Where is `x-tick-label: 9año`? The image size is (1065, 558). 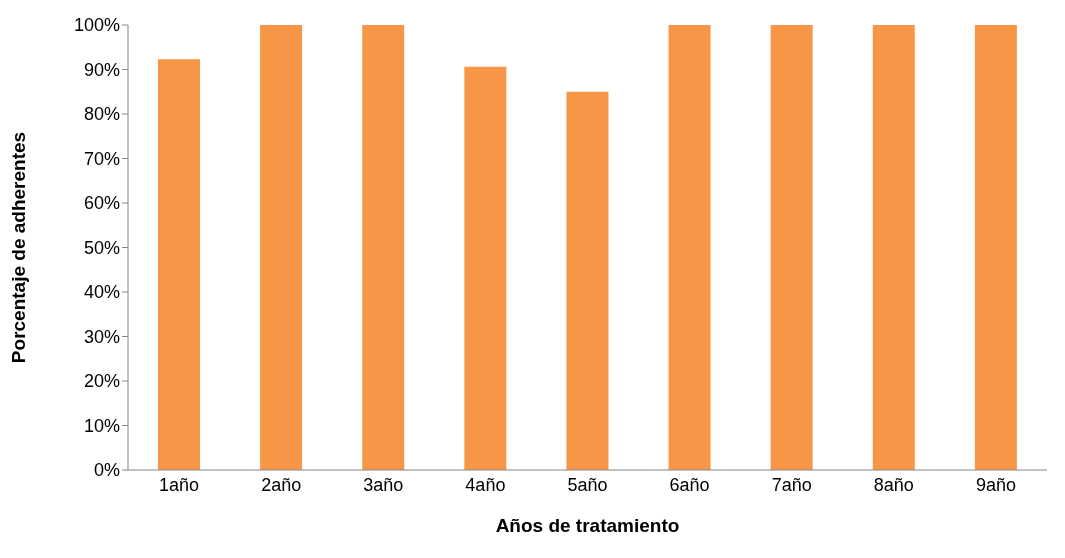 x-tick-label: 9año is located at coordinates (995, 484).